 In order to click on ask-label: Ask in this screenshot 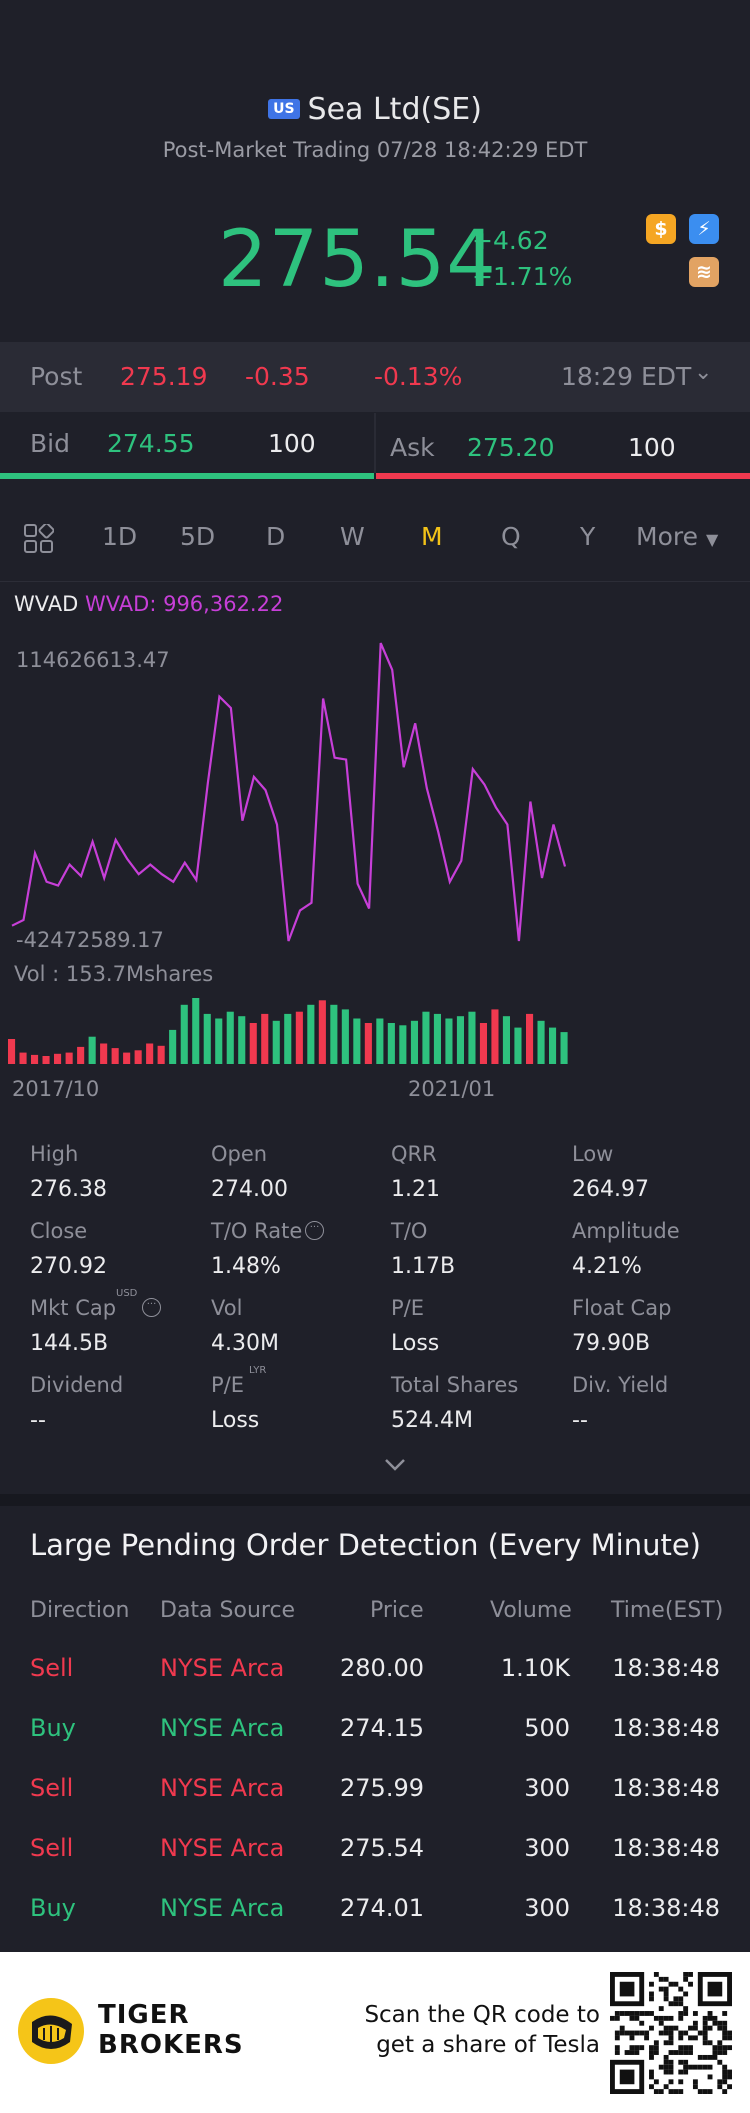, I will do `click(412, 447)`.